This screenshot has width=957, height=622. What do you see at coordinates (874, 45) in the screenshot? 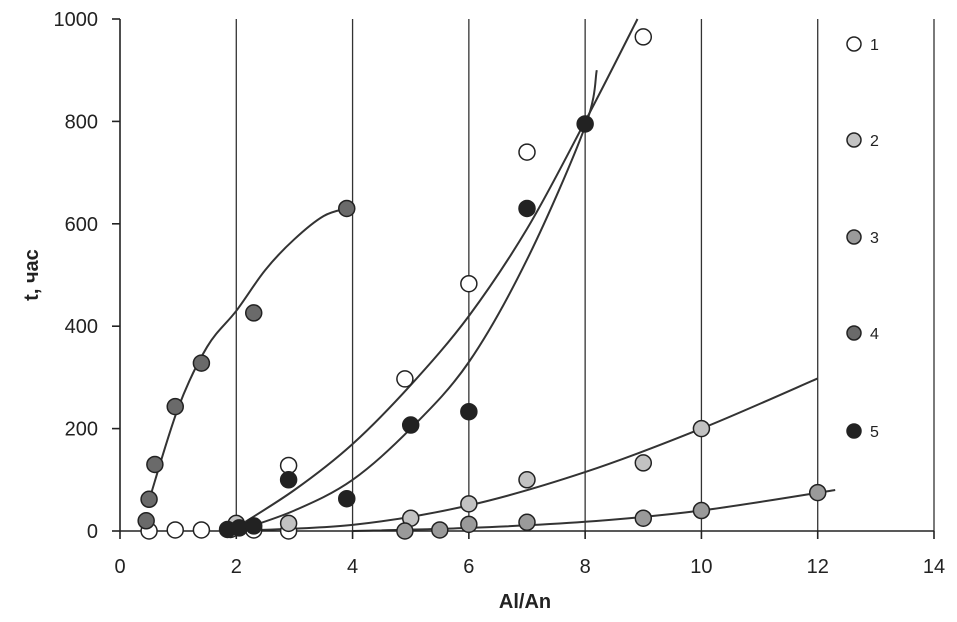
I see `legend-label-1: 1` at bounding box center [874, 45].